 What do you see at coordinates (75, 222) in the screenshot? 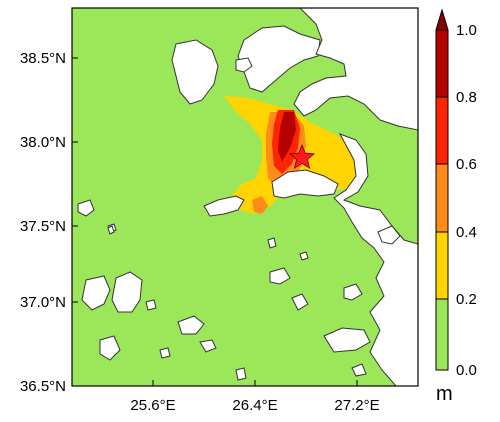
I see `y-axis-ticks` at bounding box center [75, 222].